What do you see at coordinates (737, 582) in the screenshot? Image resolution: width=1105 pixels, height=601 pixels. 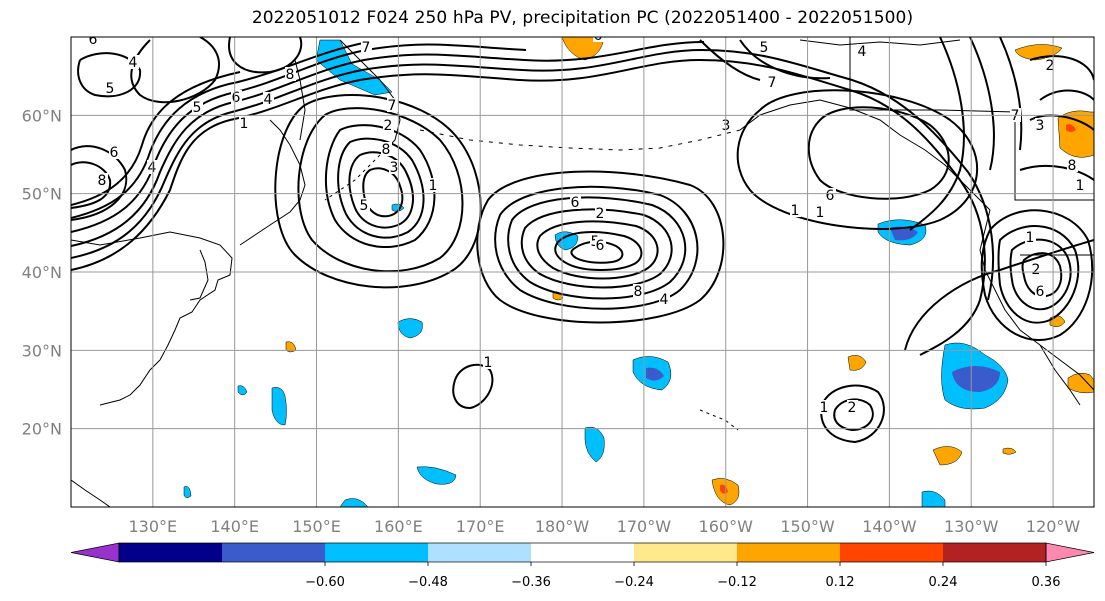 I see `colorbar-tick-label: −0.12` at bounding box center [737, 582].